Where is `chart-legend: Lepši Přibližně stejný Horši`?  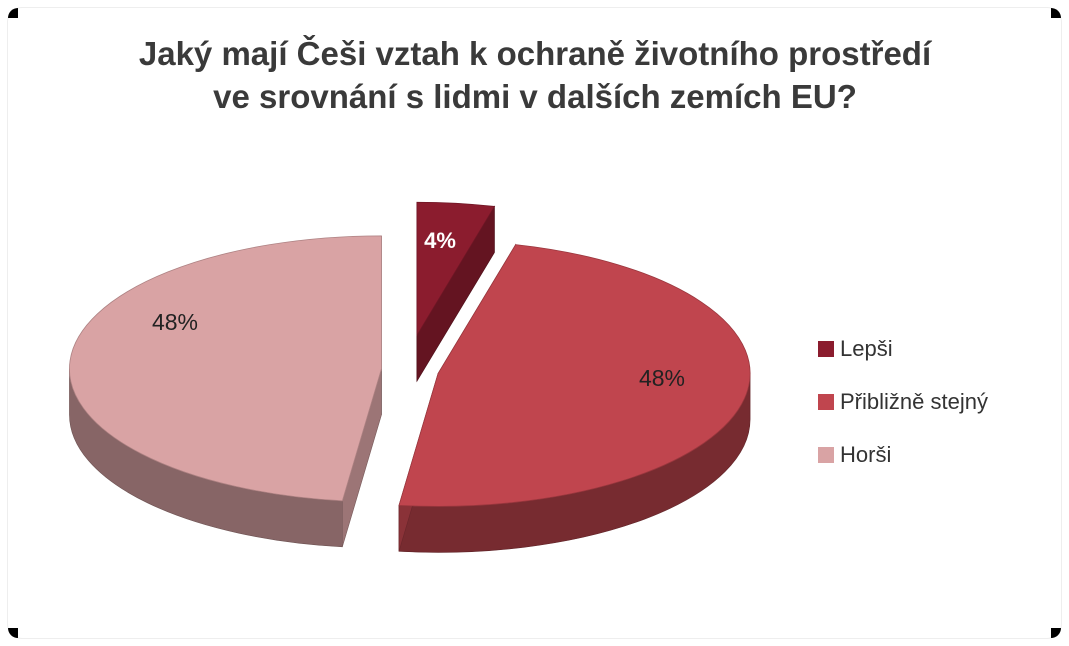
chart-legend: Lepši Přibližně stejný Horši is located at coordinates (903, 415).